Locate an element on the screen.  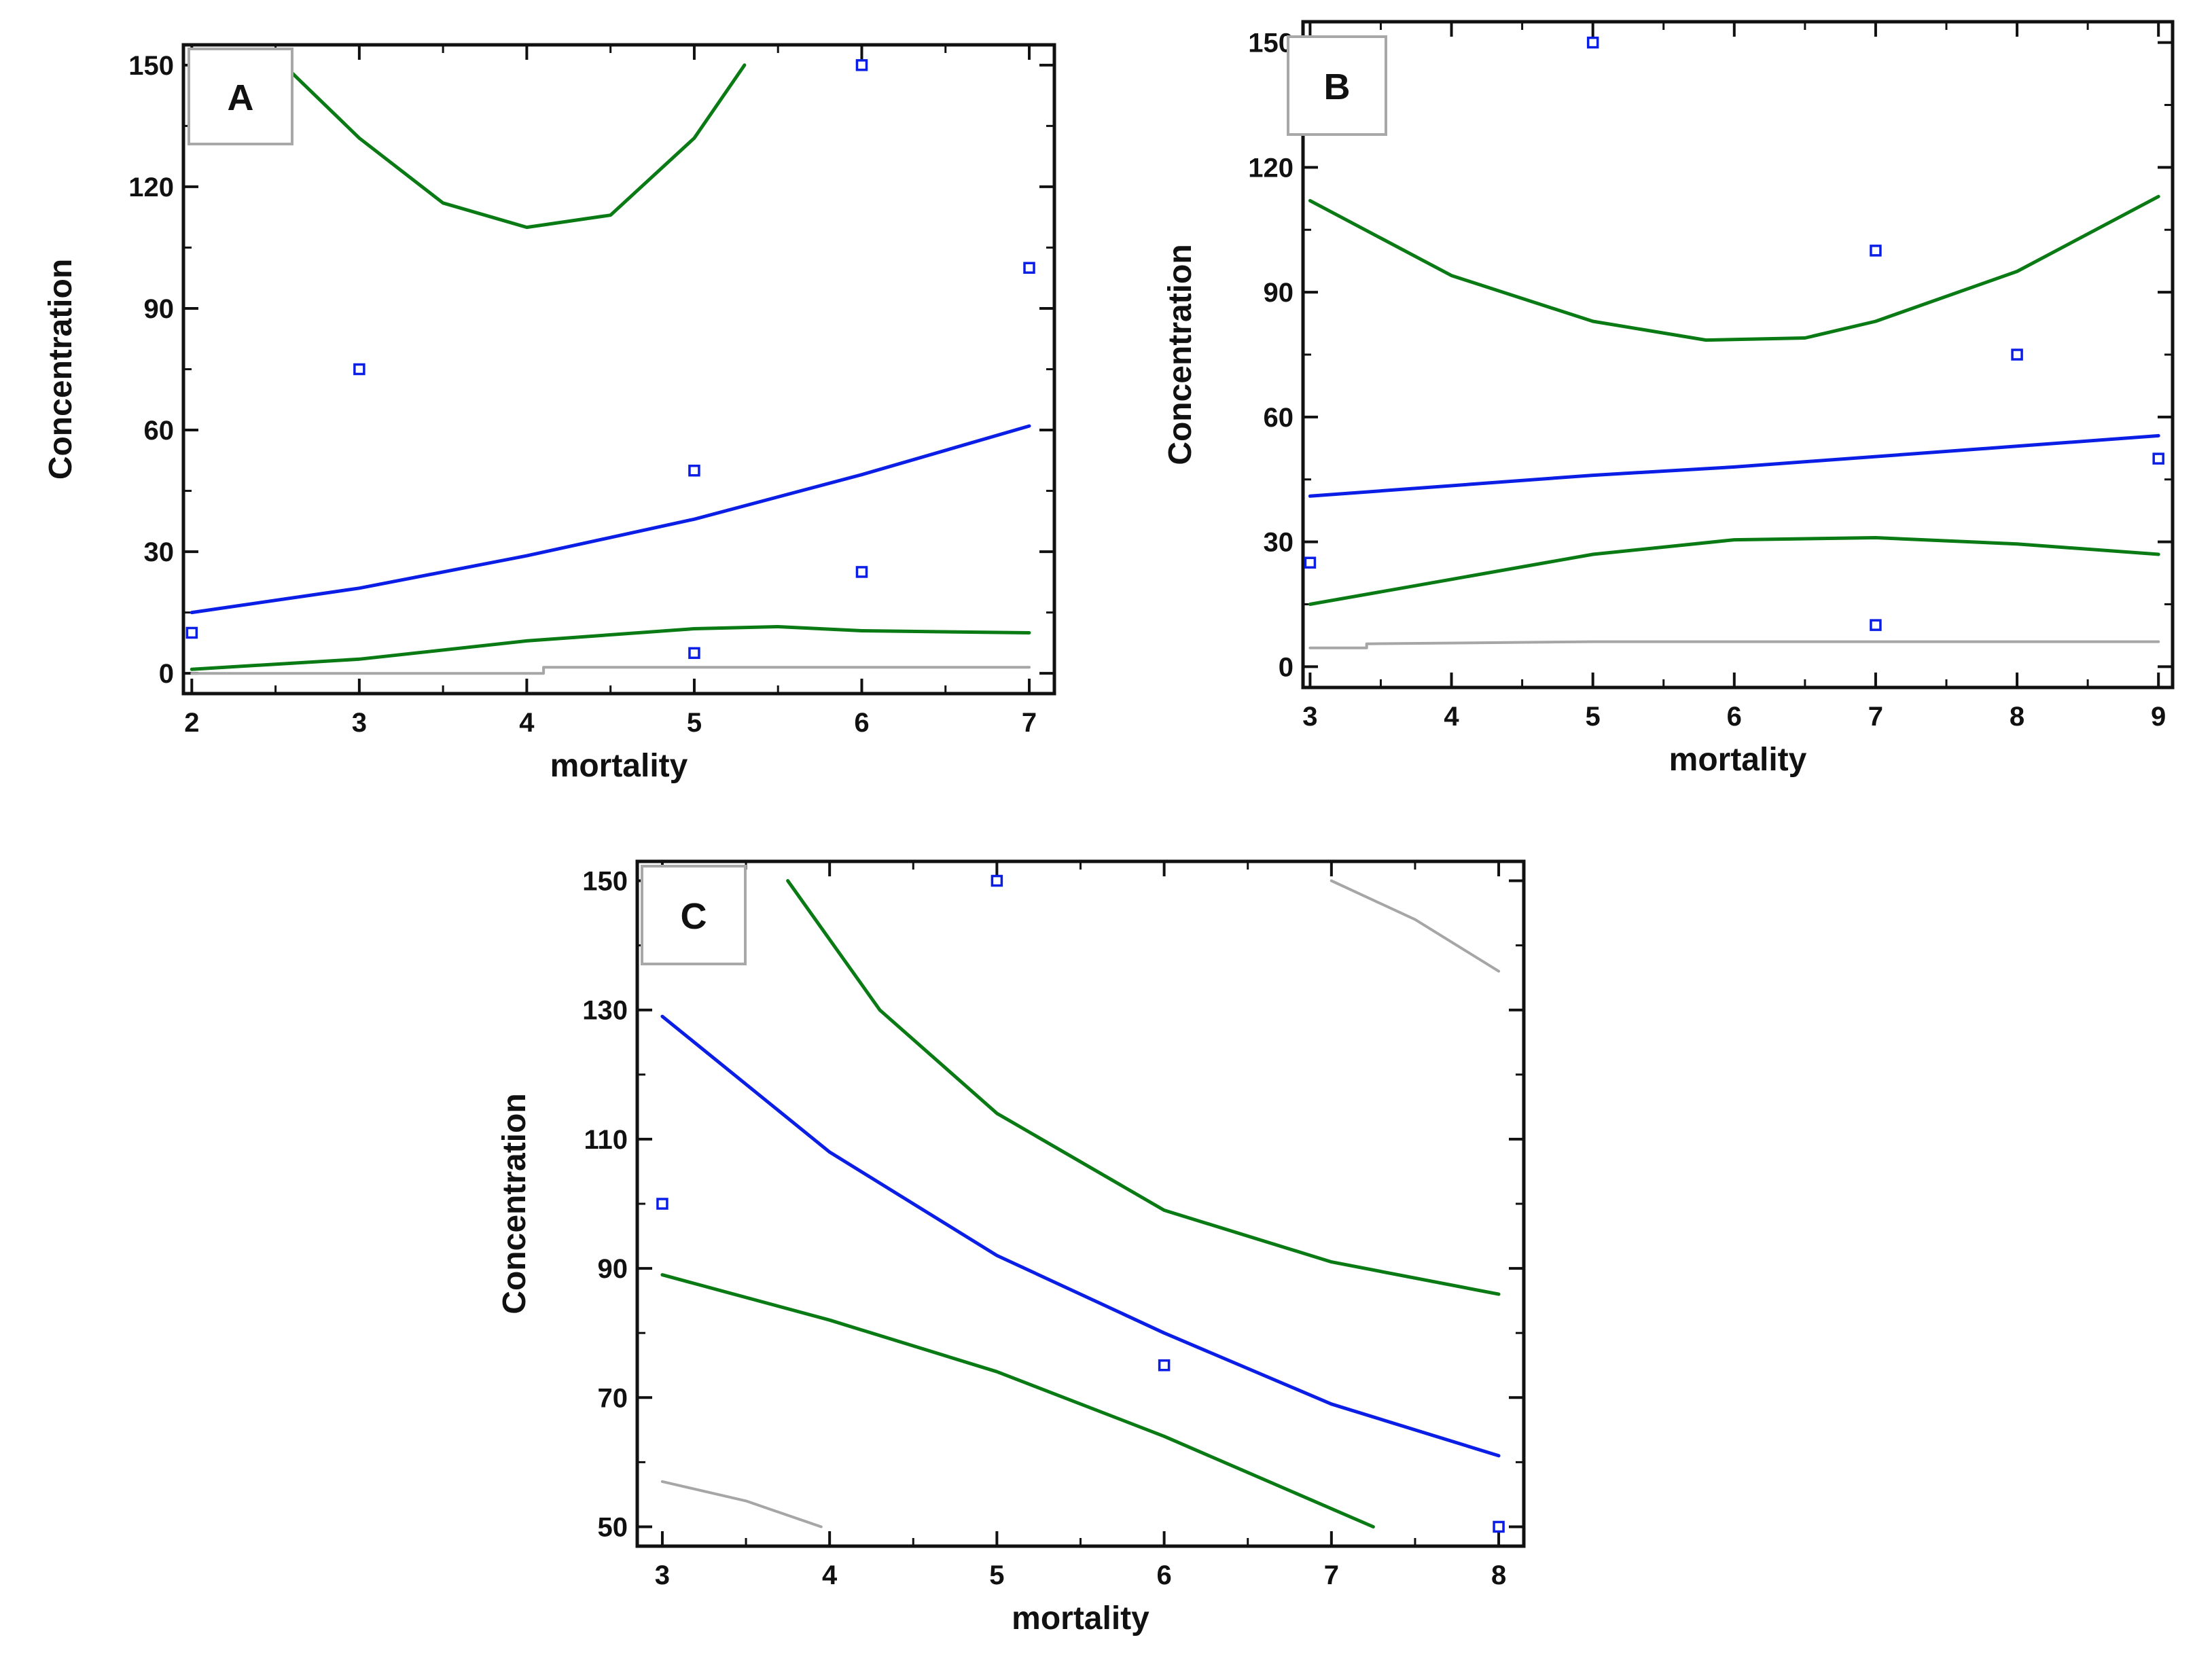
panel-label-a: A is located at coordinates (241, 97).